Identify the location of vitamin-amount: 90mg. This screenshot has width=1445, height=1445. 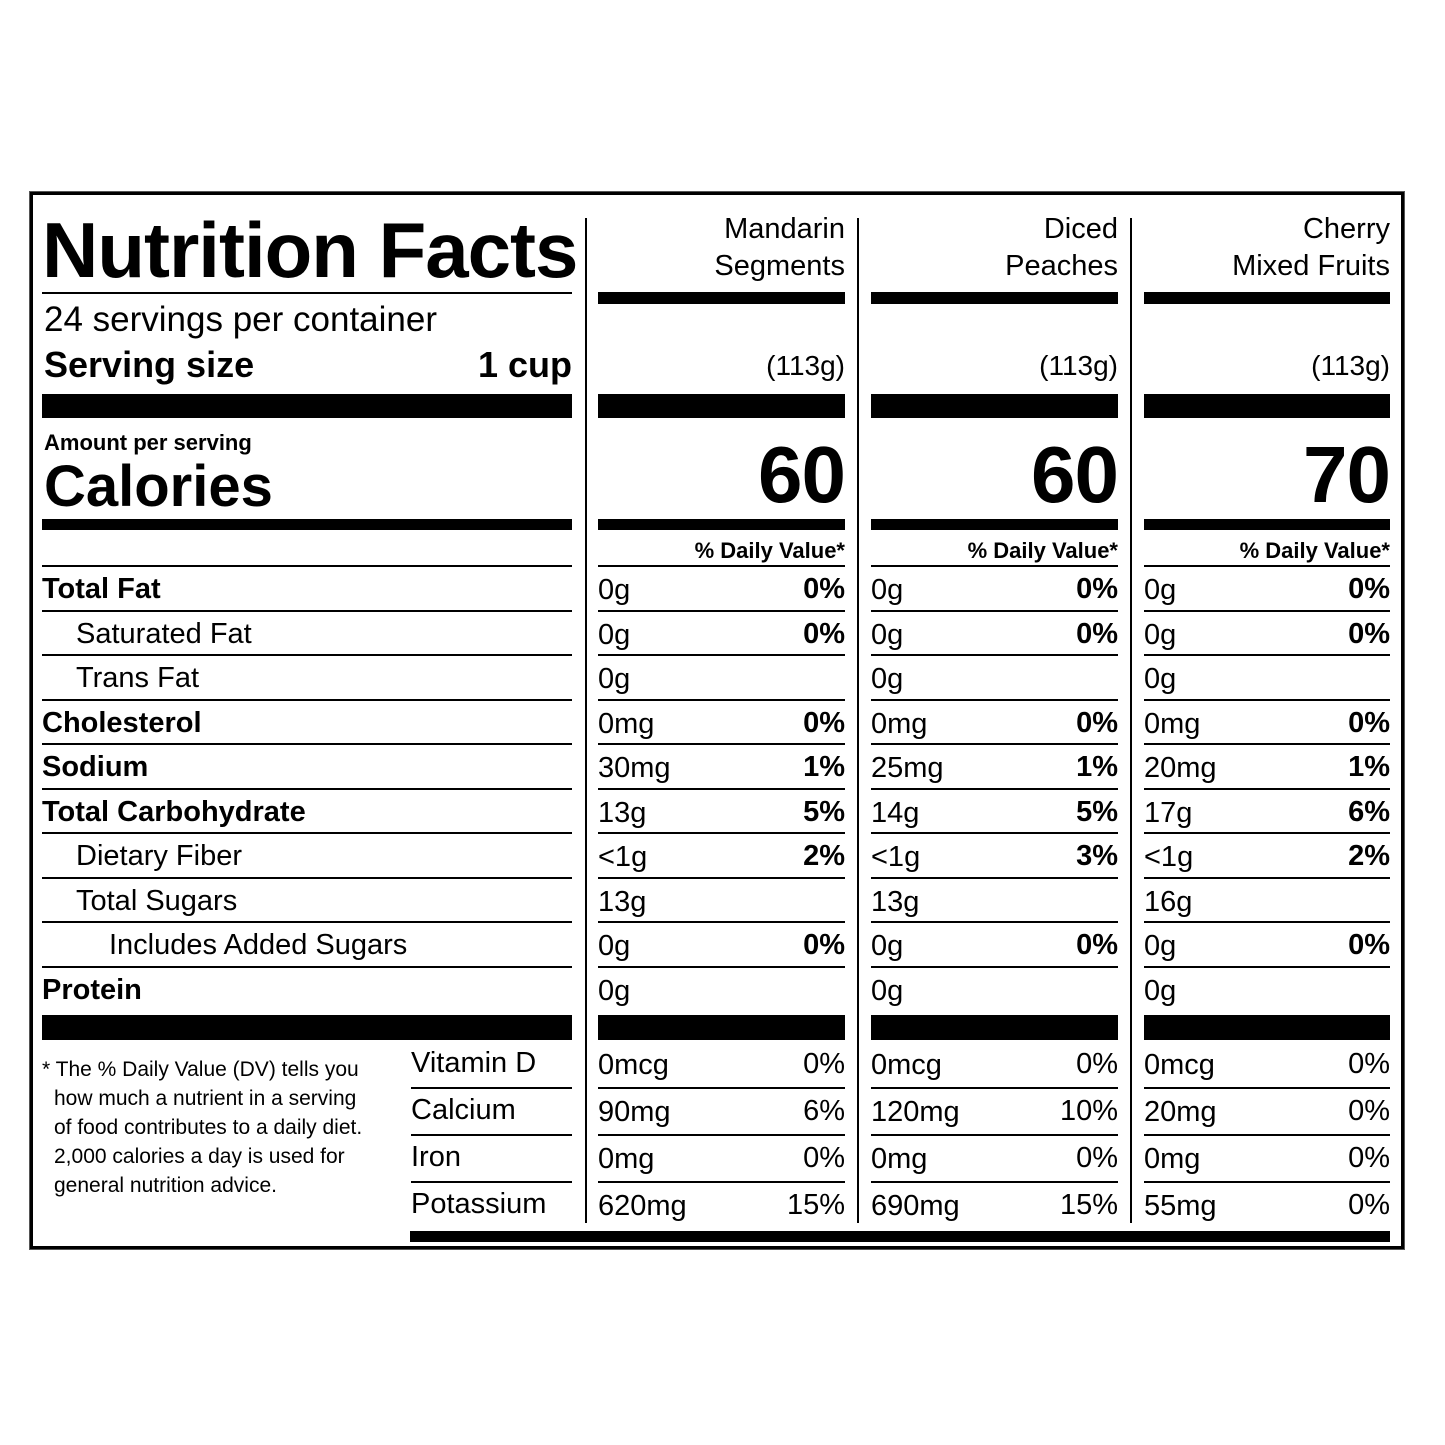
(634, 1112).